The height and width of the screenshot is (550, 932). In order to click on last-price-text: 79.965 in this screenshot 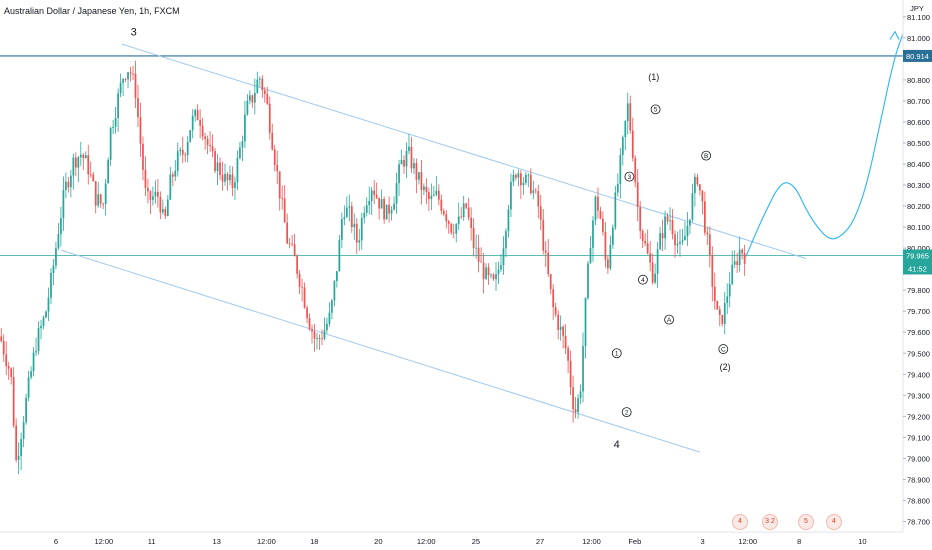, I will do `click(917, 255)`.